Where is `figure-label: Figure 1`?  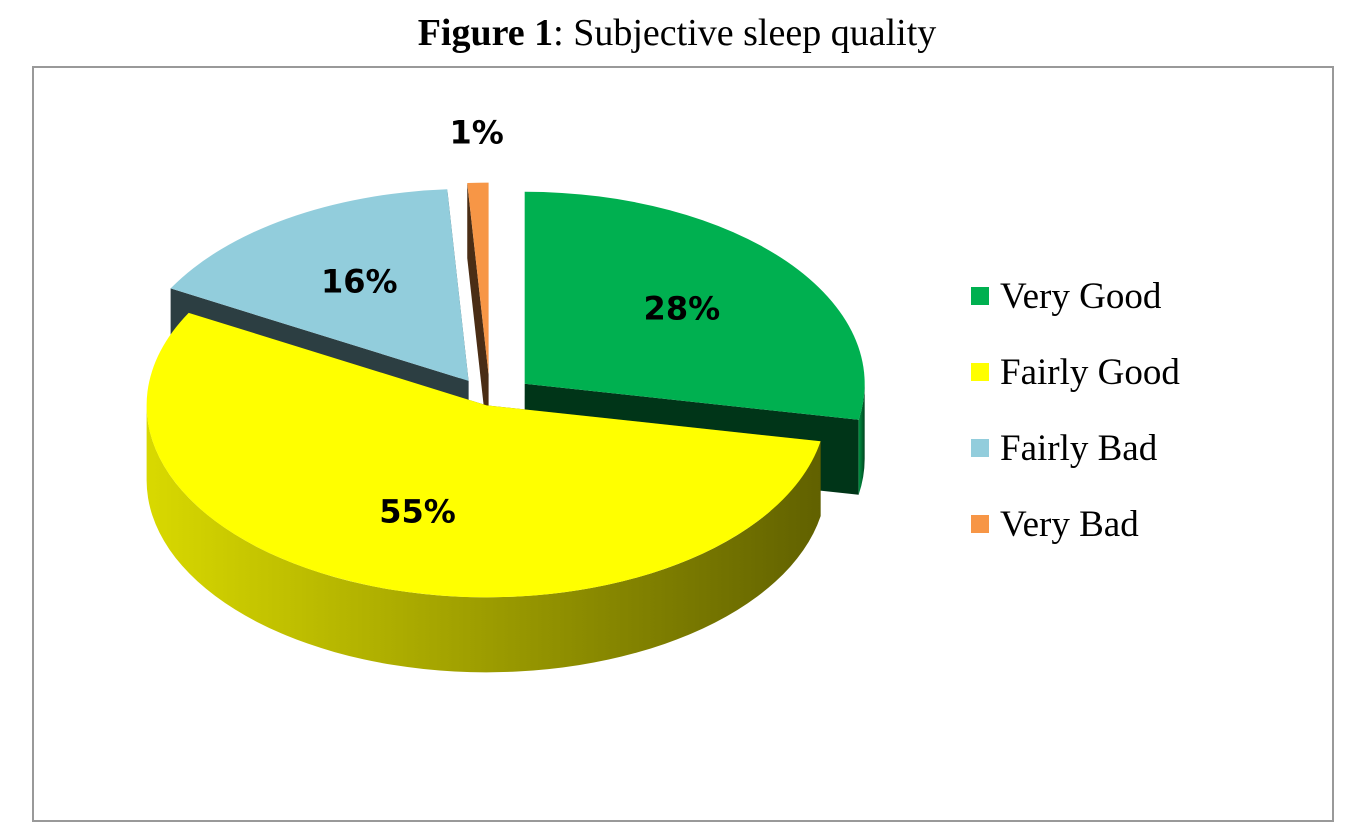 figure-label: Figure 1 is located at coordinates (485, 33).